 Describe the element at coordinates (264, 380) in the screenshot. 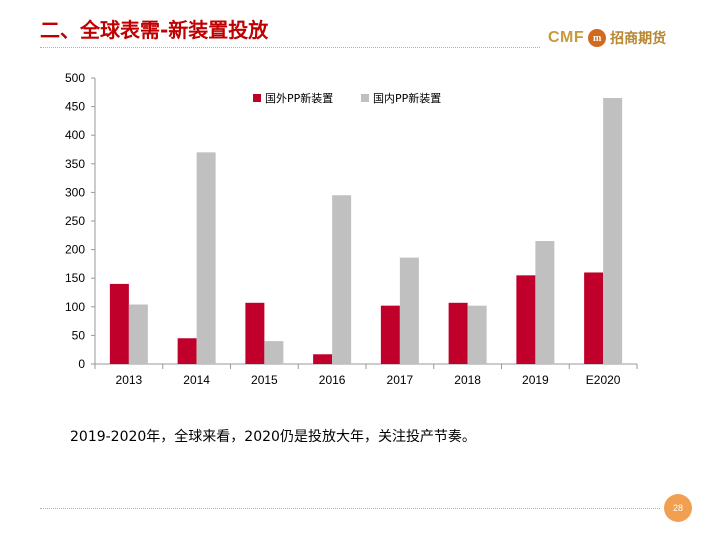

I see `x-tick-label: 2015` at that location.